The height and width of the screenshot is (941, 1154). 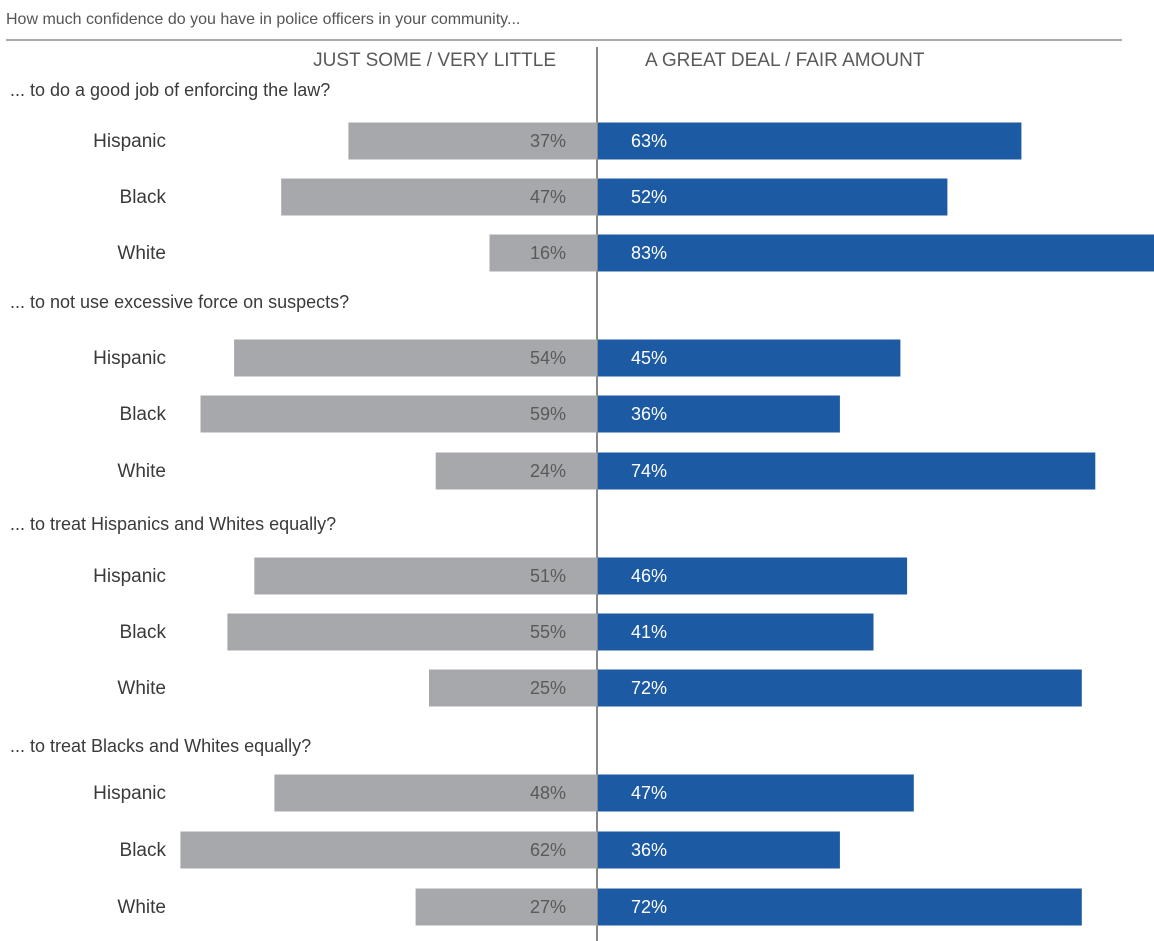 I want to click on value-label-just-some: 47%, so click(x=548, y=197).